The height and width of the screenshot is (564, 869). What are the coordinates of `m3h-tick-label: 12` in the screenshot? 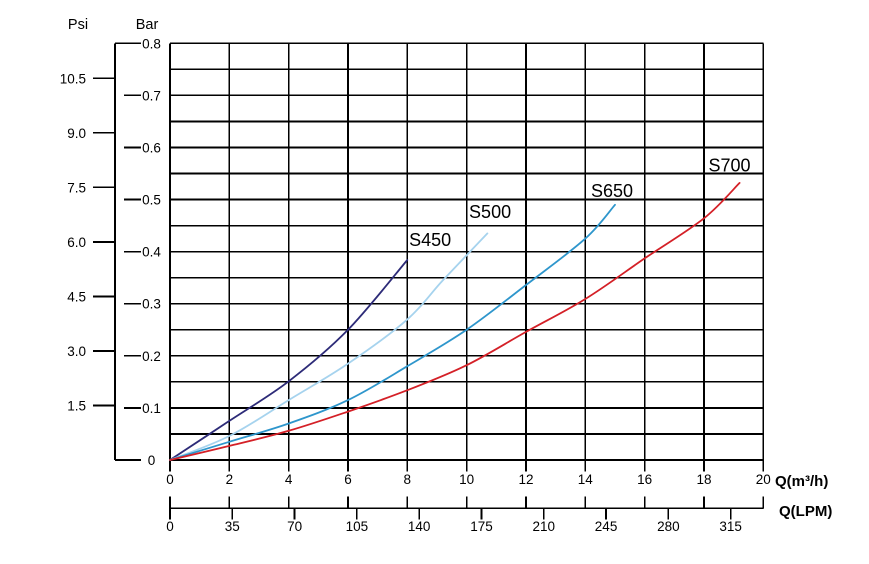 It's located at (525, 479).